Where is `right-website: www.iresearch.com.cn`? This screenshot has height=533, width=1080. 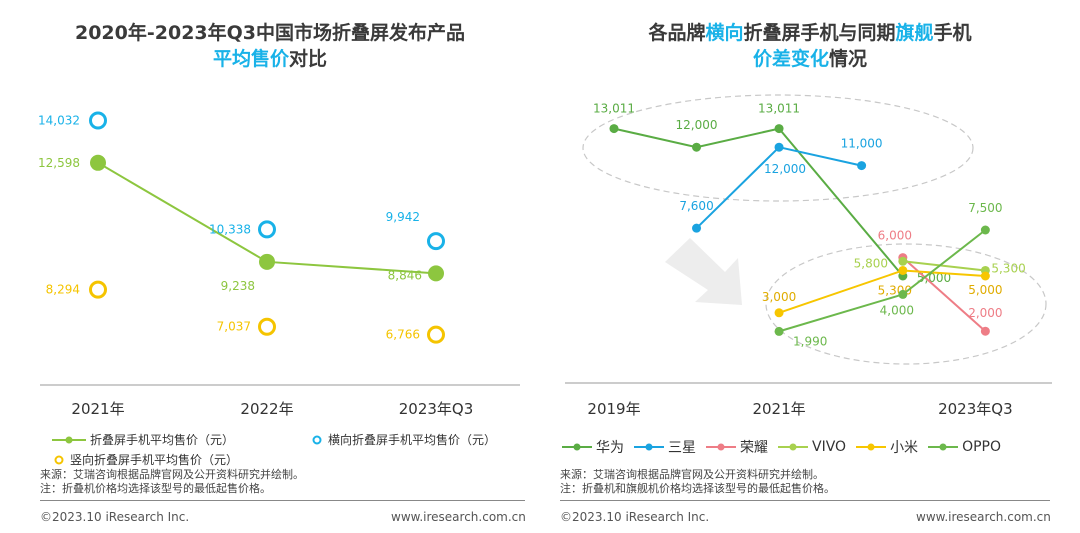
right-website: www.iresearch.com.cn is located at coordinates (983, 517).